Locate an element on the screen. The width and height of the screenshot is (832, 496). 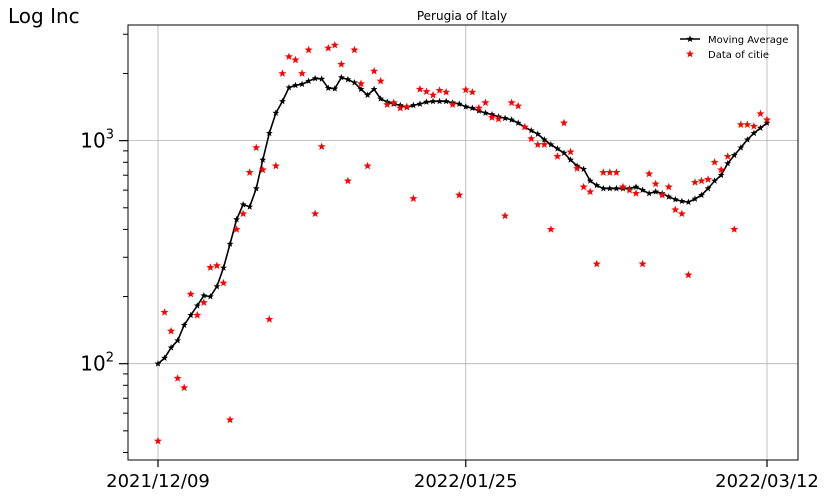
corner-label: Log Inc is located at coordinates (44, 16).